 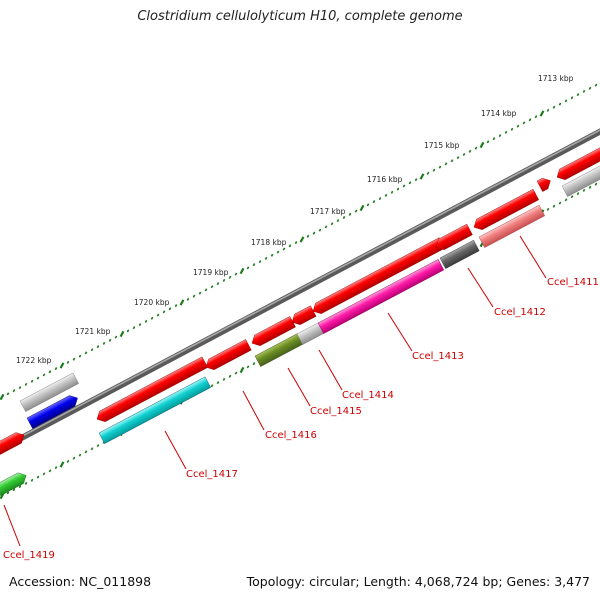 I want to click on gene-arrow-pink, so click(x=511, y=226).